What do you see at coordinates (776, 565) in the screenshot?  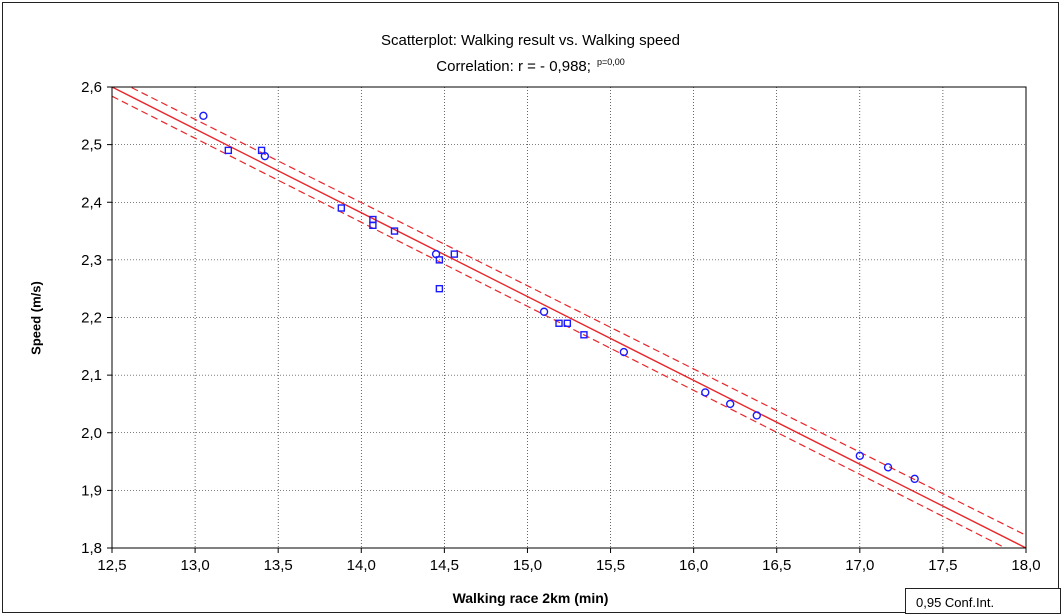 I see `x-tick-label: 16,5` at bounding box center [776, 565].